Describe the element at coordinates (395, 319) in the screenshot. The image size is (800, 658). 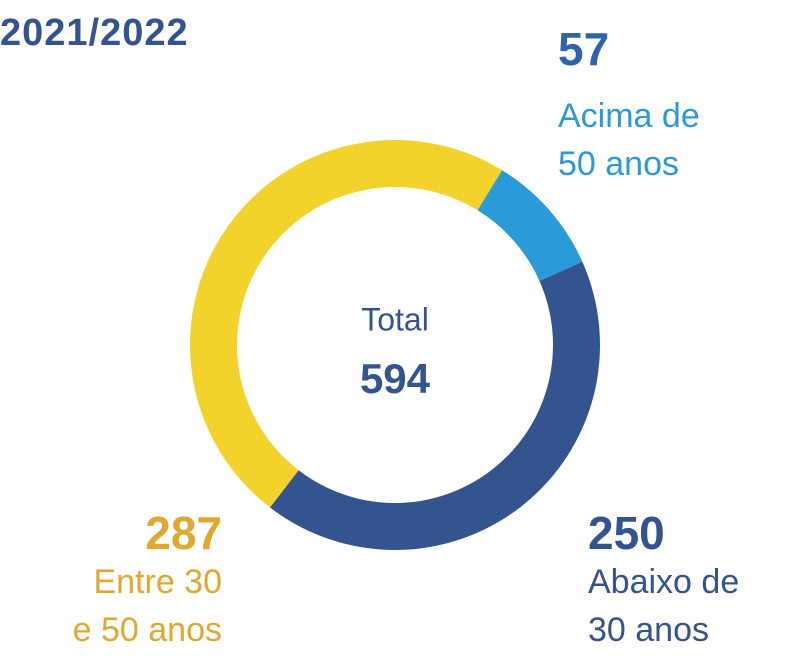
I see `center-label: Total` at that location.